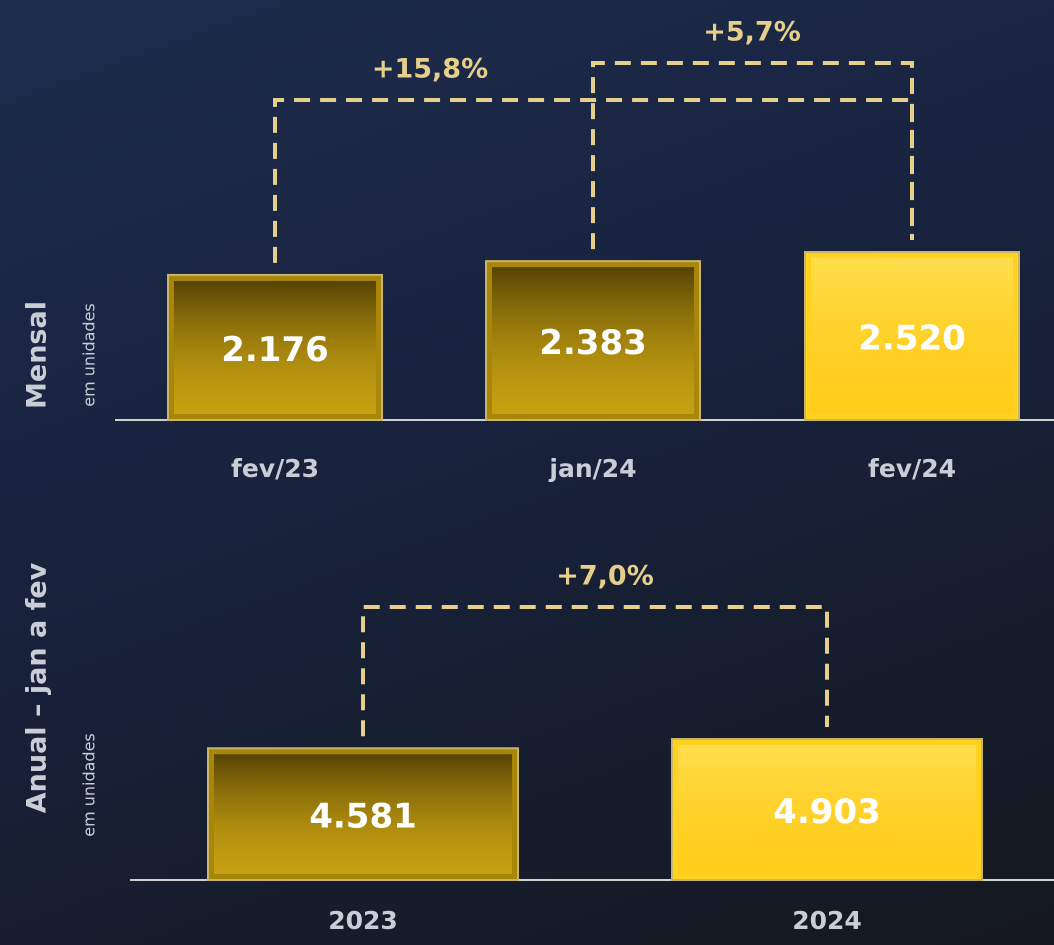 Image resolution: width=1054 pixels, height=945 pixels. Describe the element at coordinates (912, 468) in the screenshot. I see `x-tick-label: fev/24` at that location.